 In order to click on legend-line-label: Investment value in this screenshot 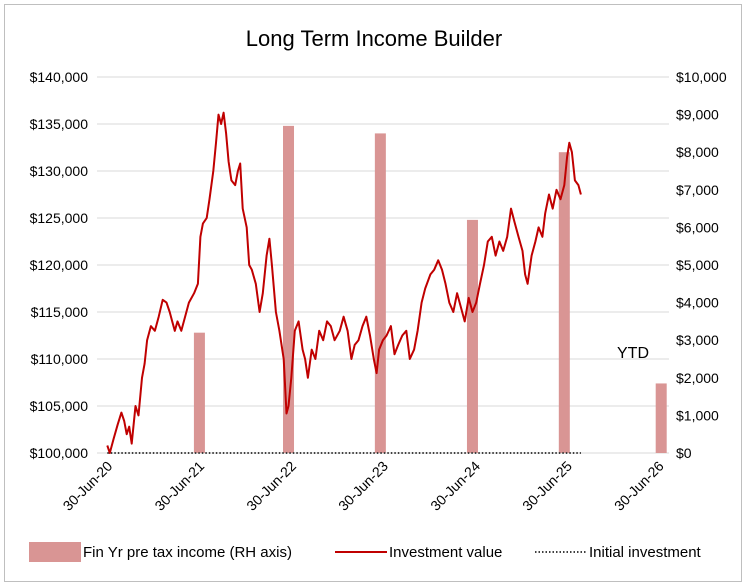, I will do `click(445, 552)`.